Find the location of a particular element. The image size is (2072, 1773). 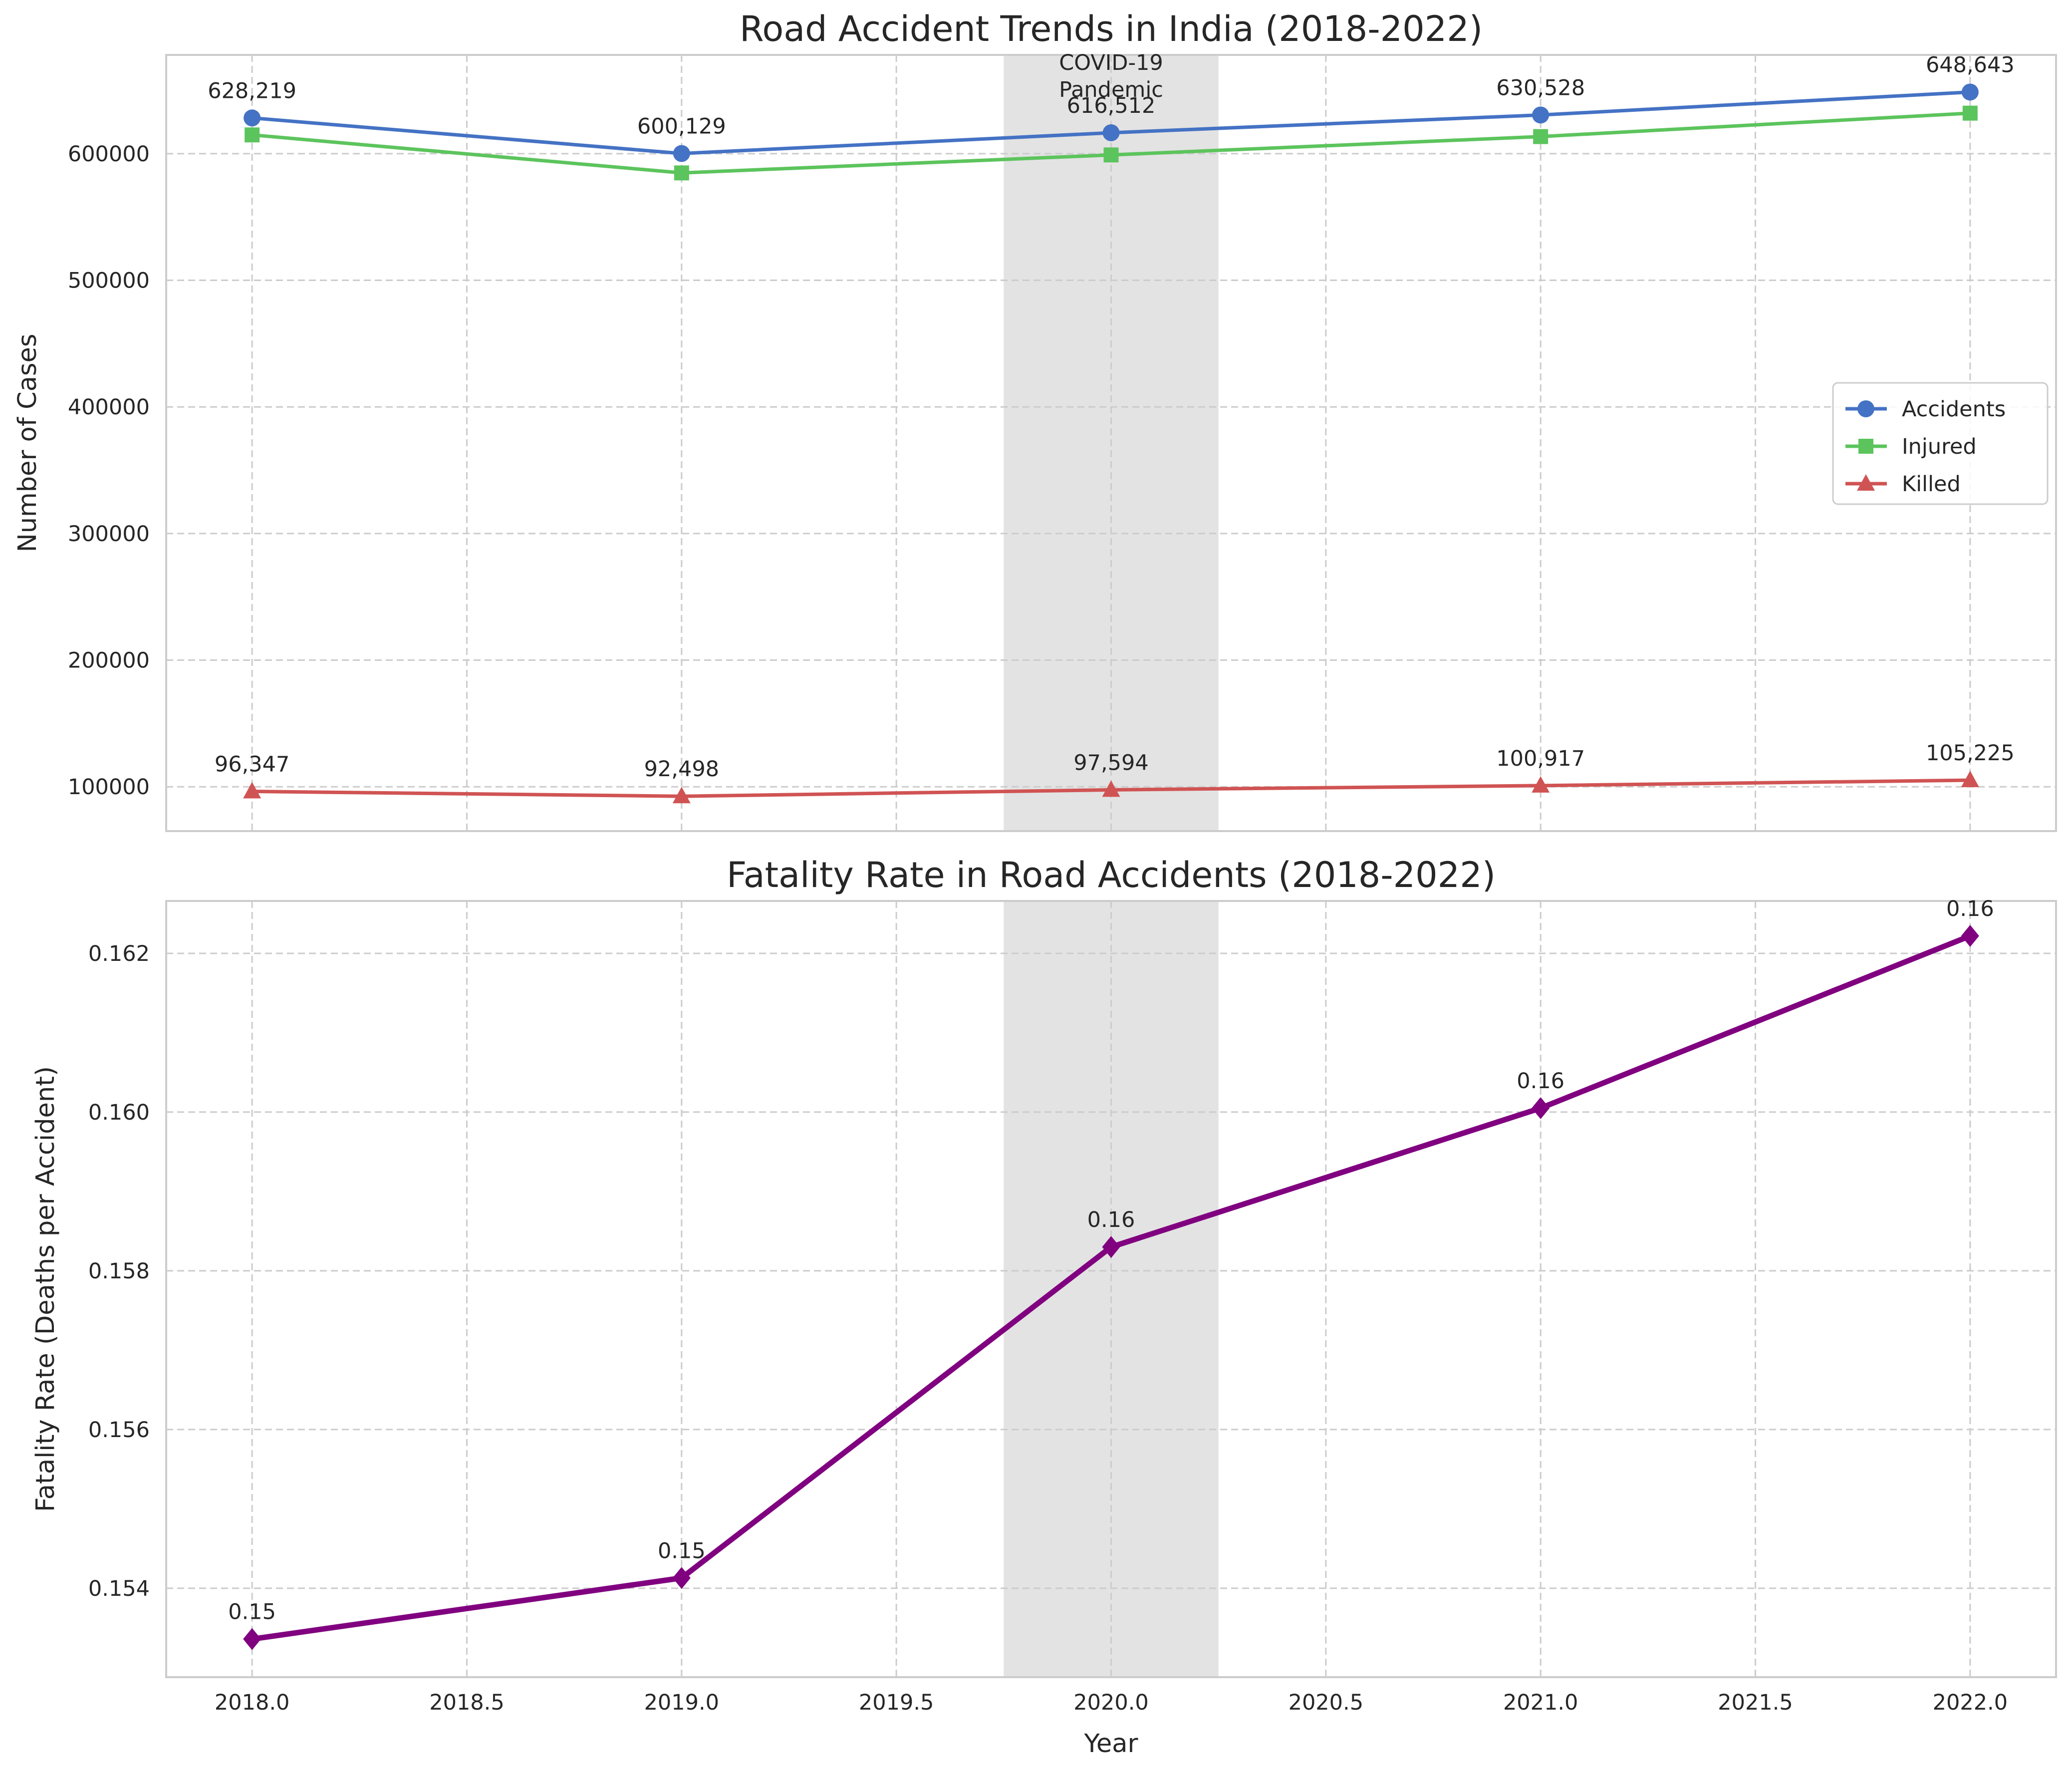

data-label: 97,594 is located at coordinates (1111, 762).